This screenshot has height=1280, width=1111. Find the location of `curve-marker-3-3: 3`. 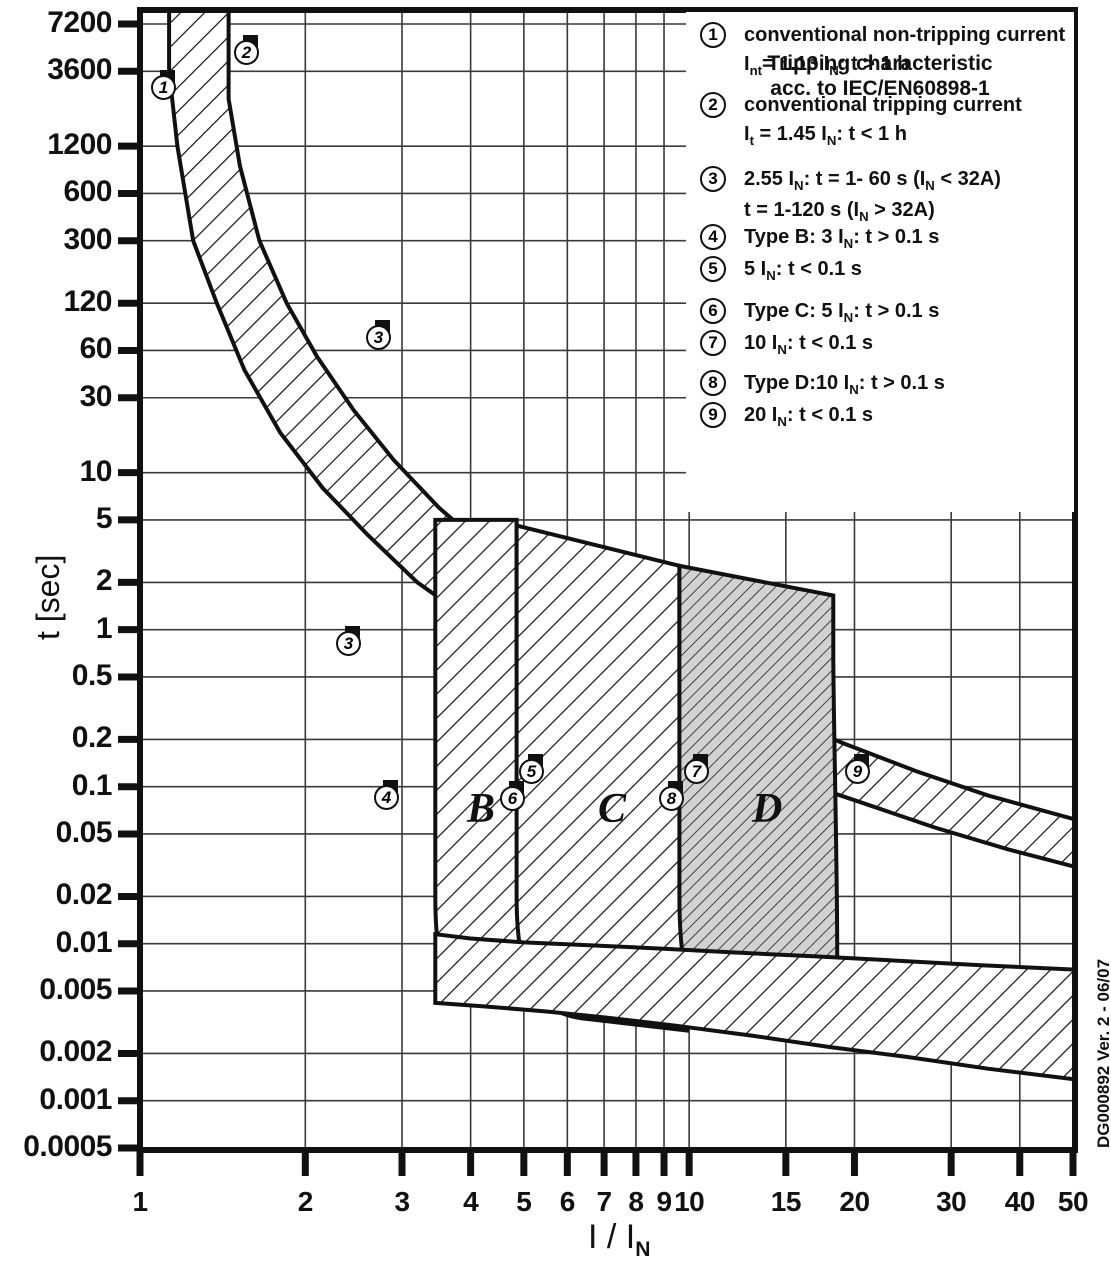

curve-marker-3-3: 3 is located at coordinates (351, 641).